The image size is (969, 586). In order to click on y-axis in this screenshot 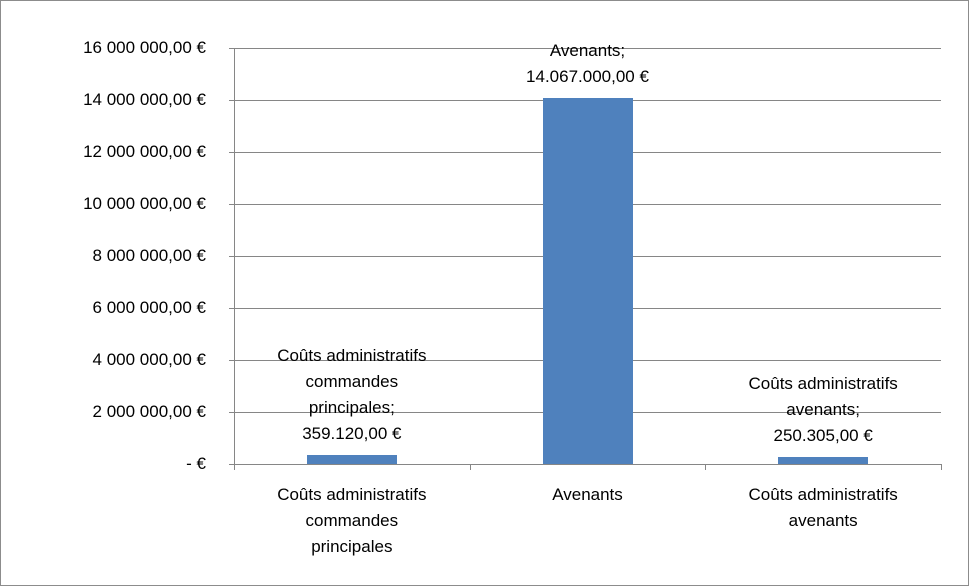, I will do `click(234, 256)`.